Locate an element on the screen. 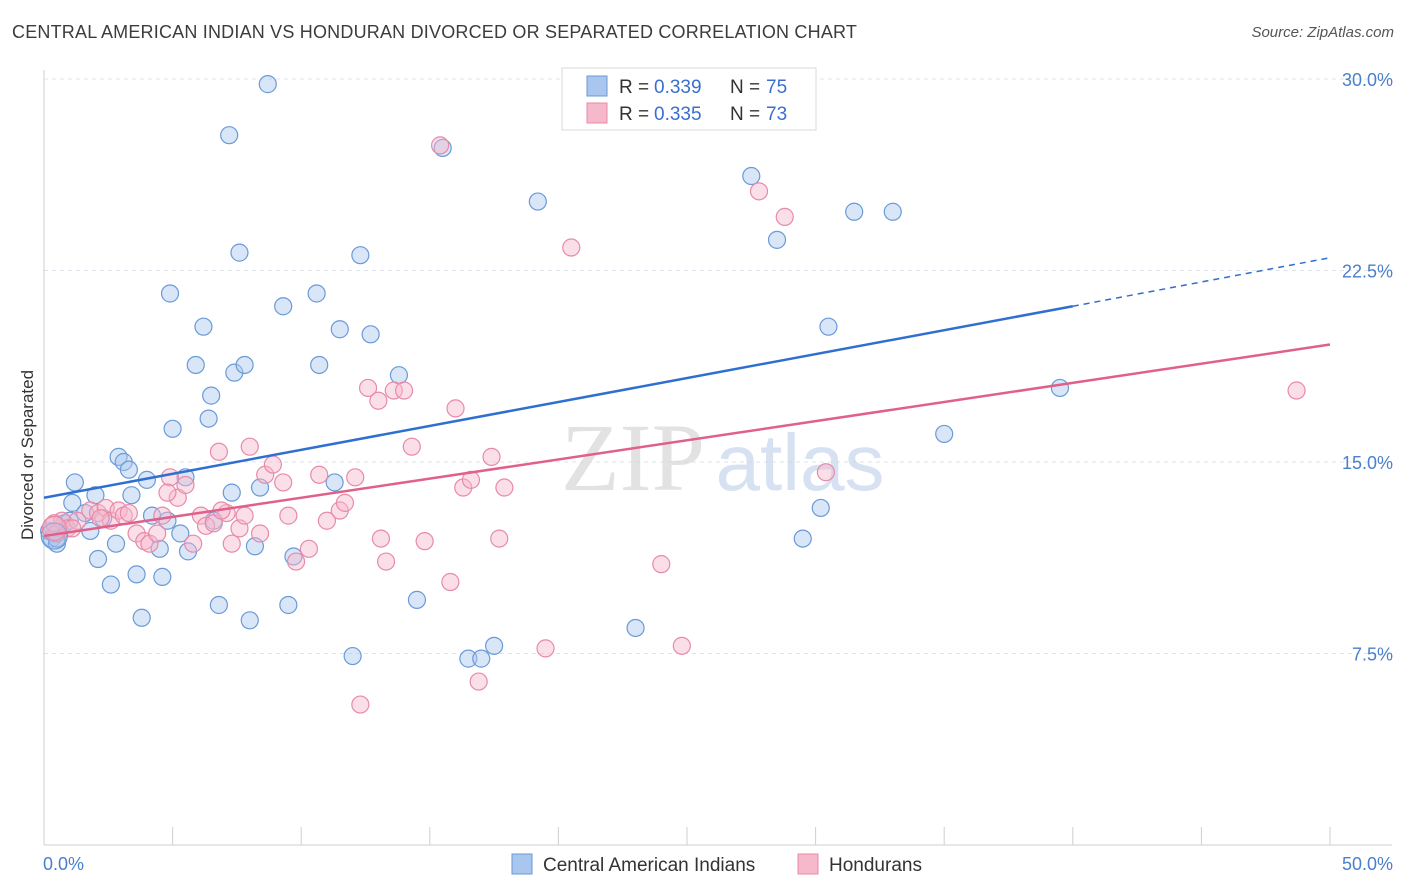 This screenshot has width=1406, height=892. y-tick-label-3: 30.0% is located at coordinates (1367, 80).